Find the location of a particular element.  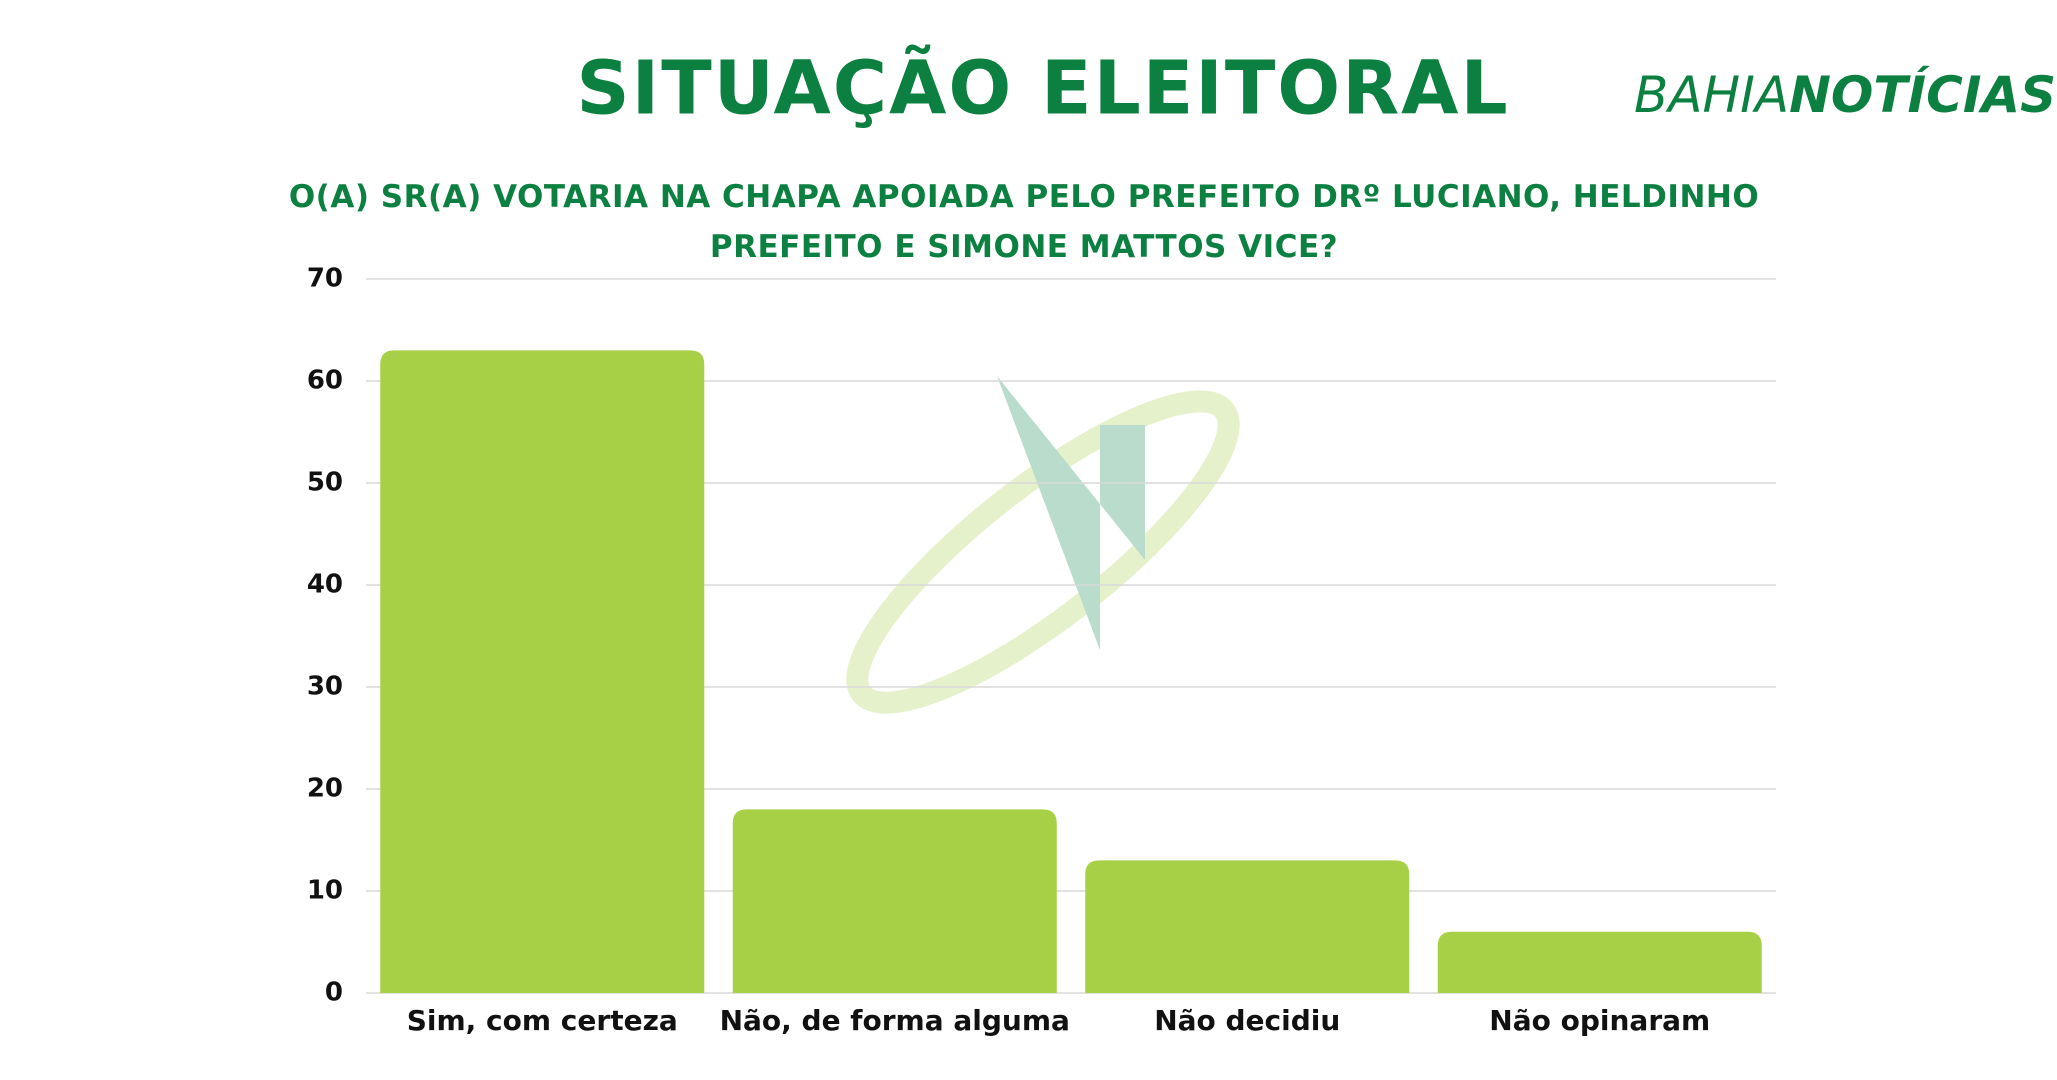

y-tick-label: 30 is located at coordinates (325, 687).